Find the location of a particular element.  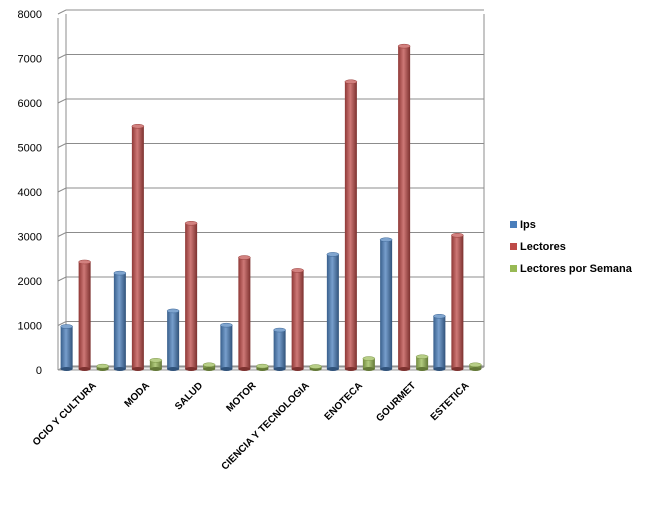

legend-item: Lectores is located at coordinates (538, 247).